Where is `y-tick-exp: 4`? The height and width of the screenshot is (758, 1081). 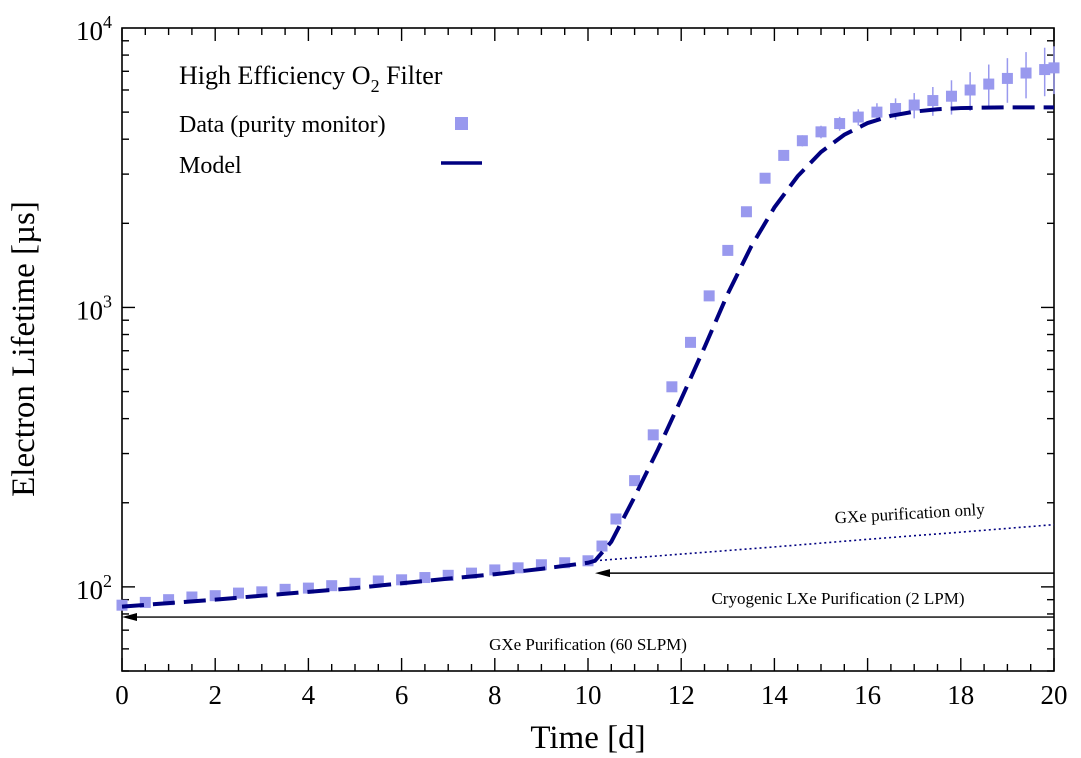 y-tick-exp: 4 is located at coordinates (107, 22).